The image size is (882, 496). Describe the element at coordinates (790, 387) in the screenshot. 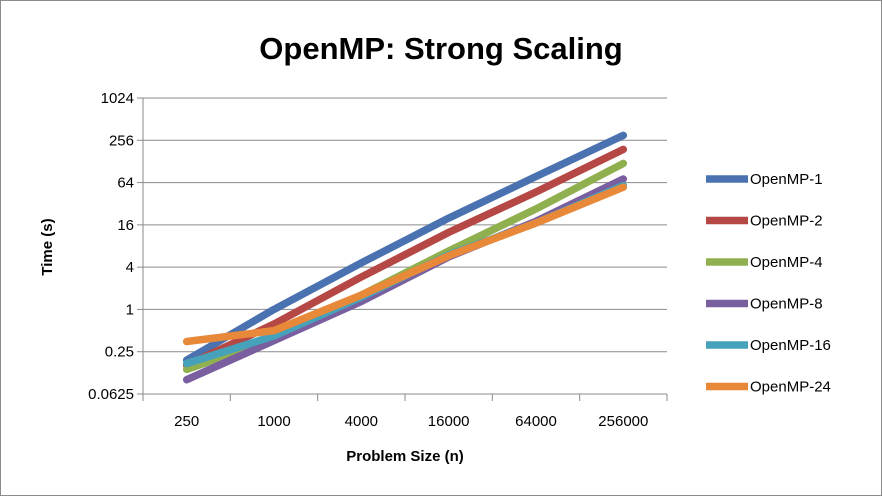

I see `legend-label: OpenMP-24` at that location.